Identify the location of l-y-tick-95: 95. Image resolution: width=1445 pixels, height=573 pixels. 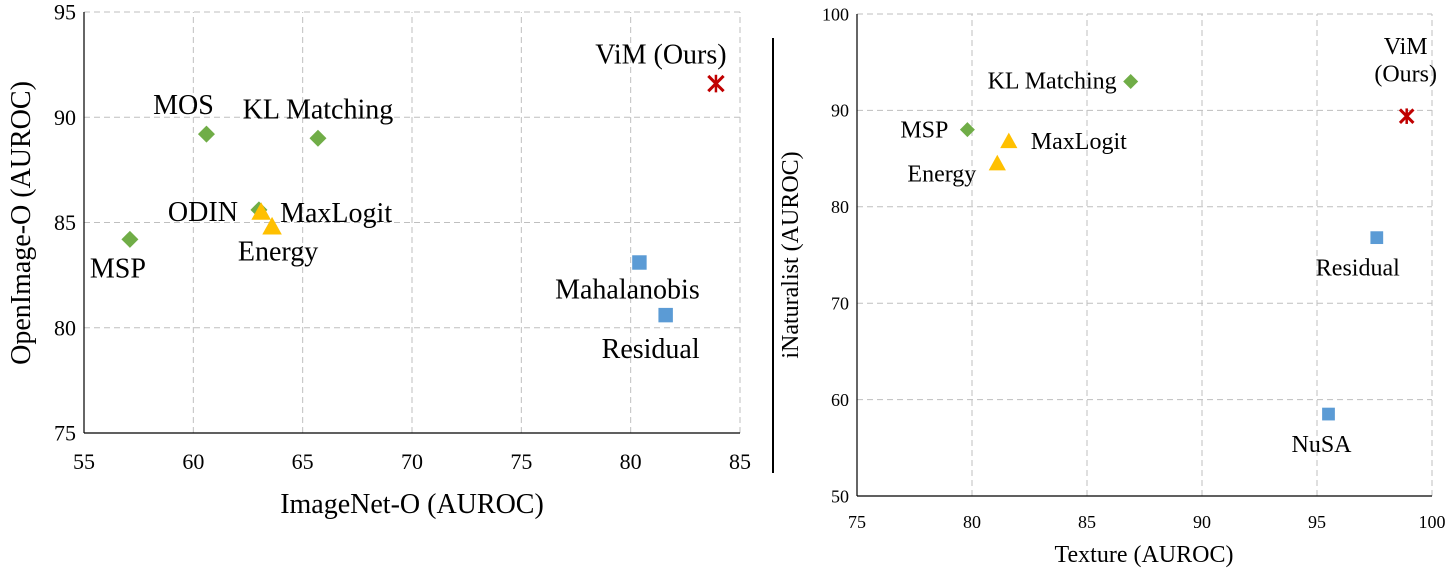
(65, 12).